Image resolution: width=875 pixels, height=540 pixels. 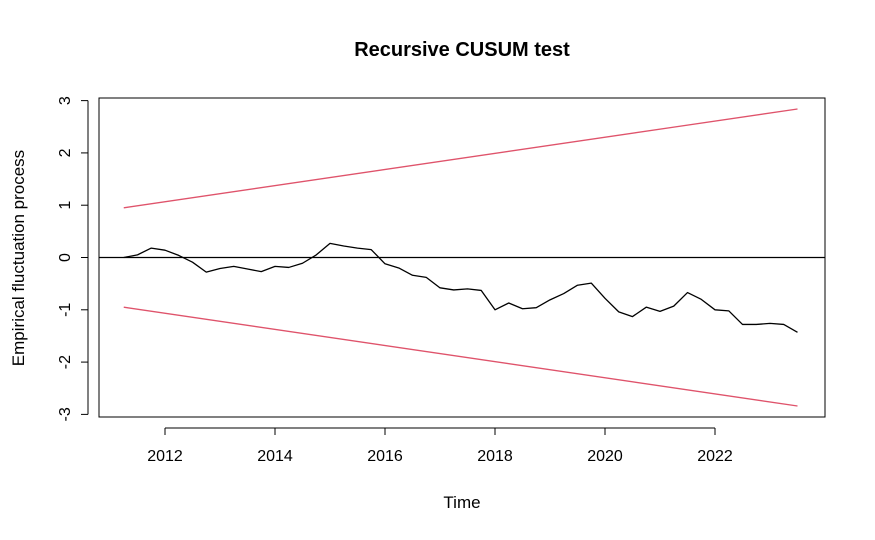 I want to click on x-tick-label: 2012, so click(x=165, y=456).